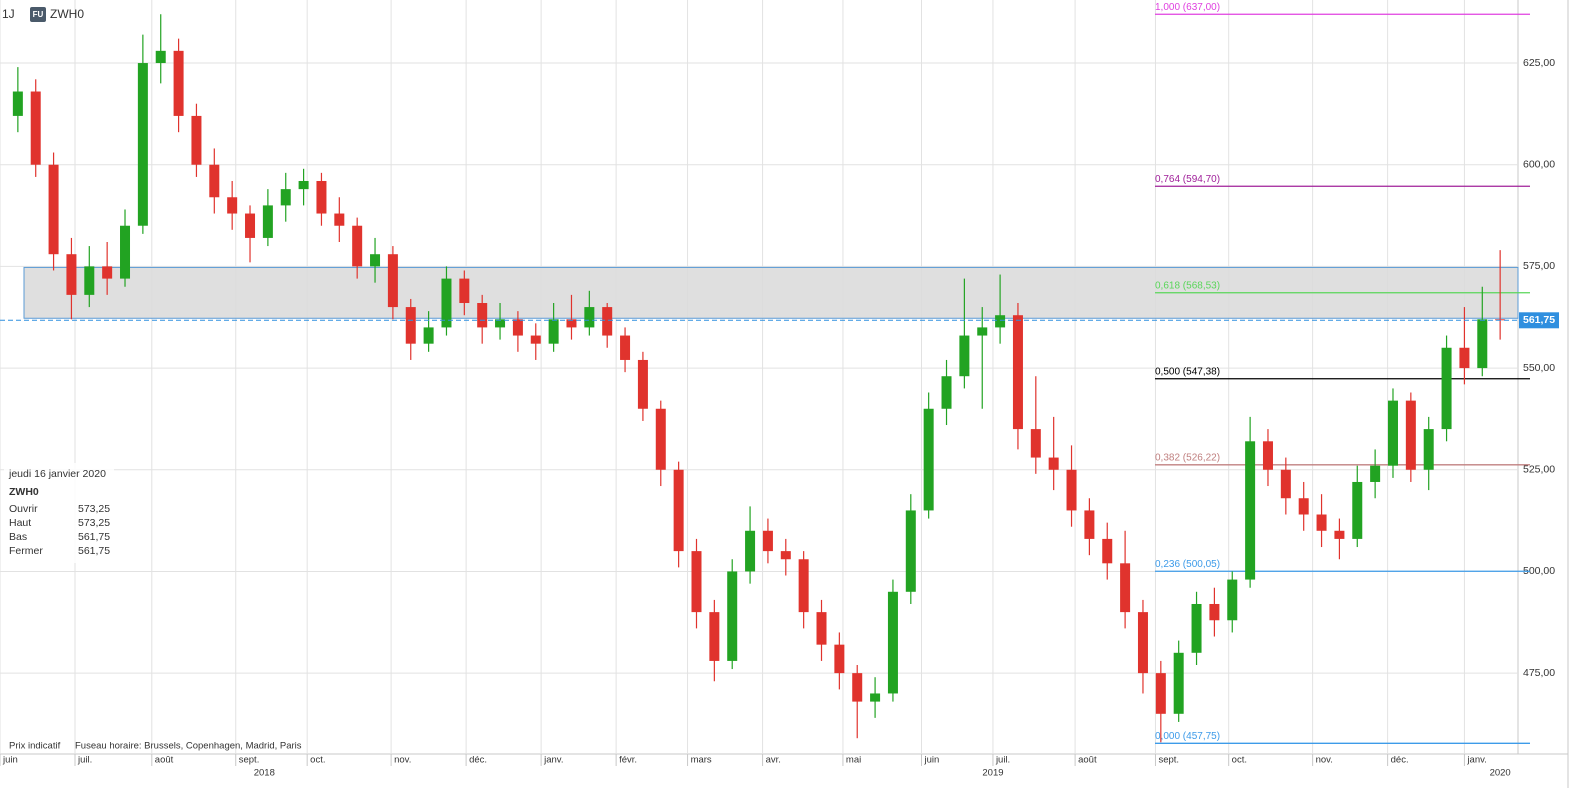 This screenshot has width=1586, height=793. Describe the element at coordinates (317, 760) in the screenshot. I see `x-tick-label: oct.` at that location.